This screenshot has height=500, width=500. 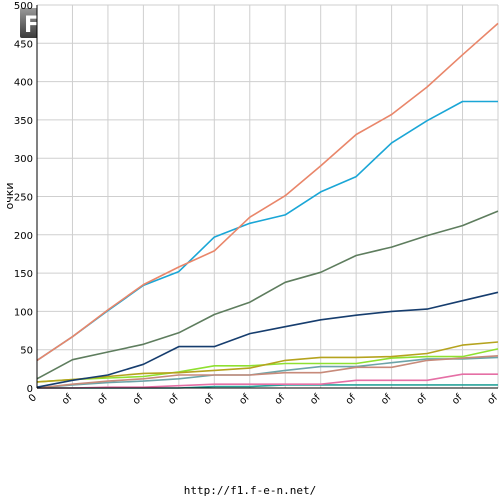 What do you see at coordinates (30, 389) in the screenshot?
I see `y-tick-label: 0` at bounding box center [30, 389].